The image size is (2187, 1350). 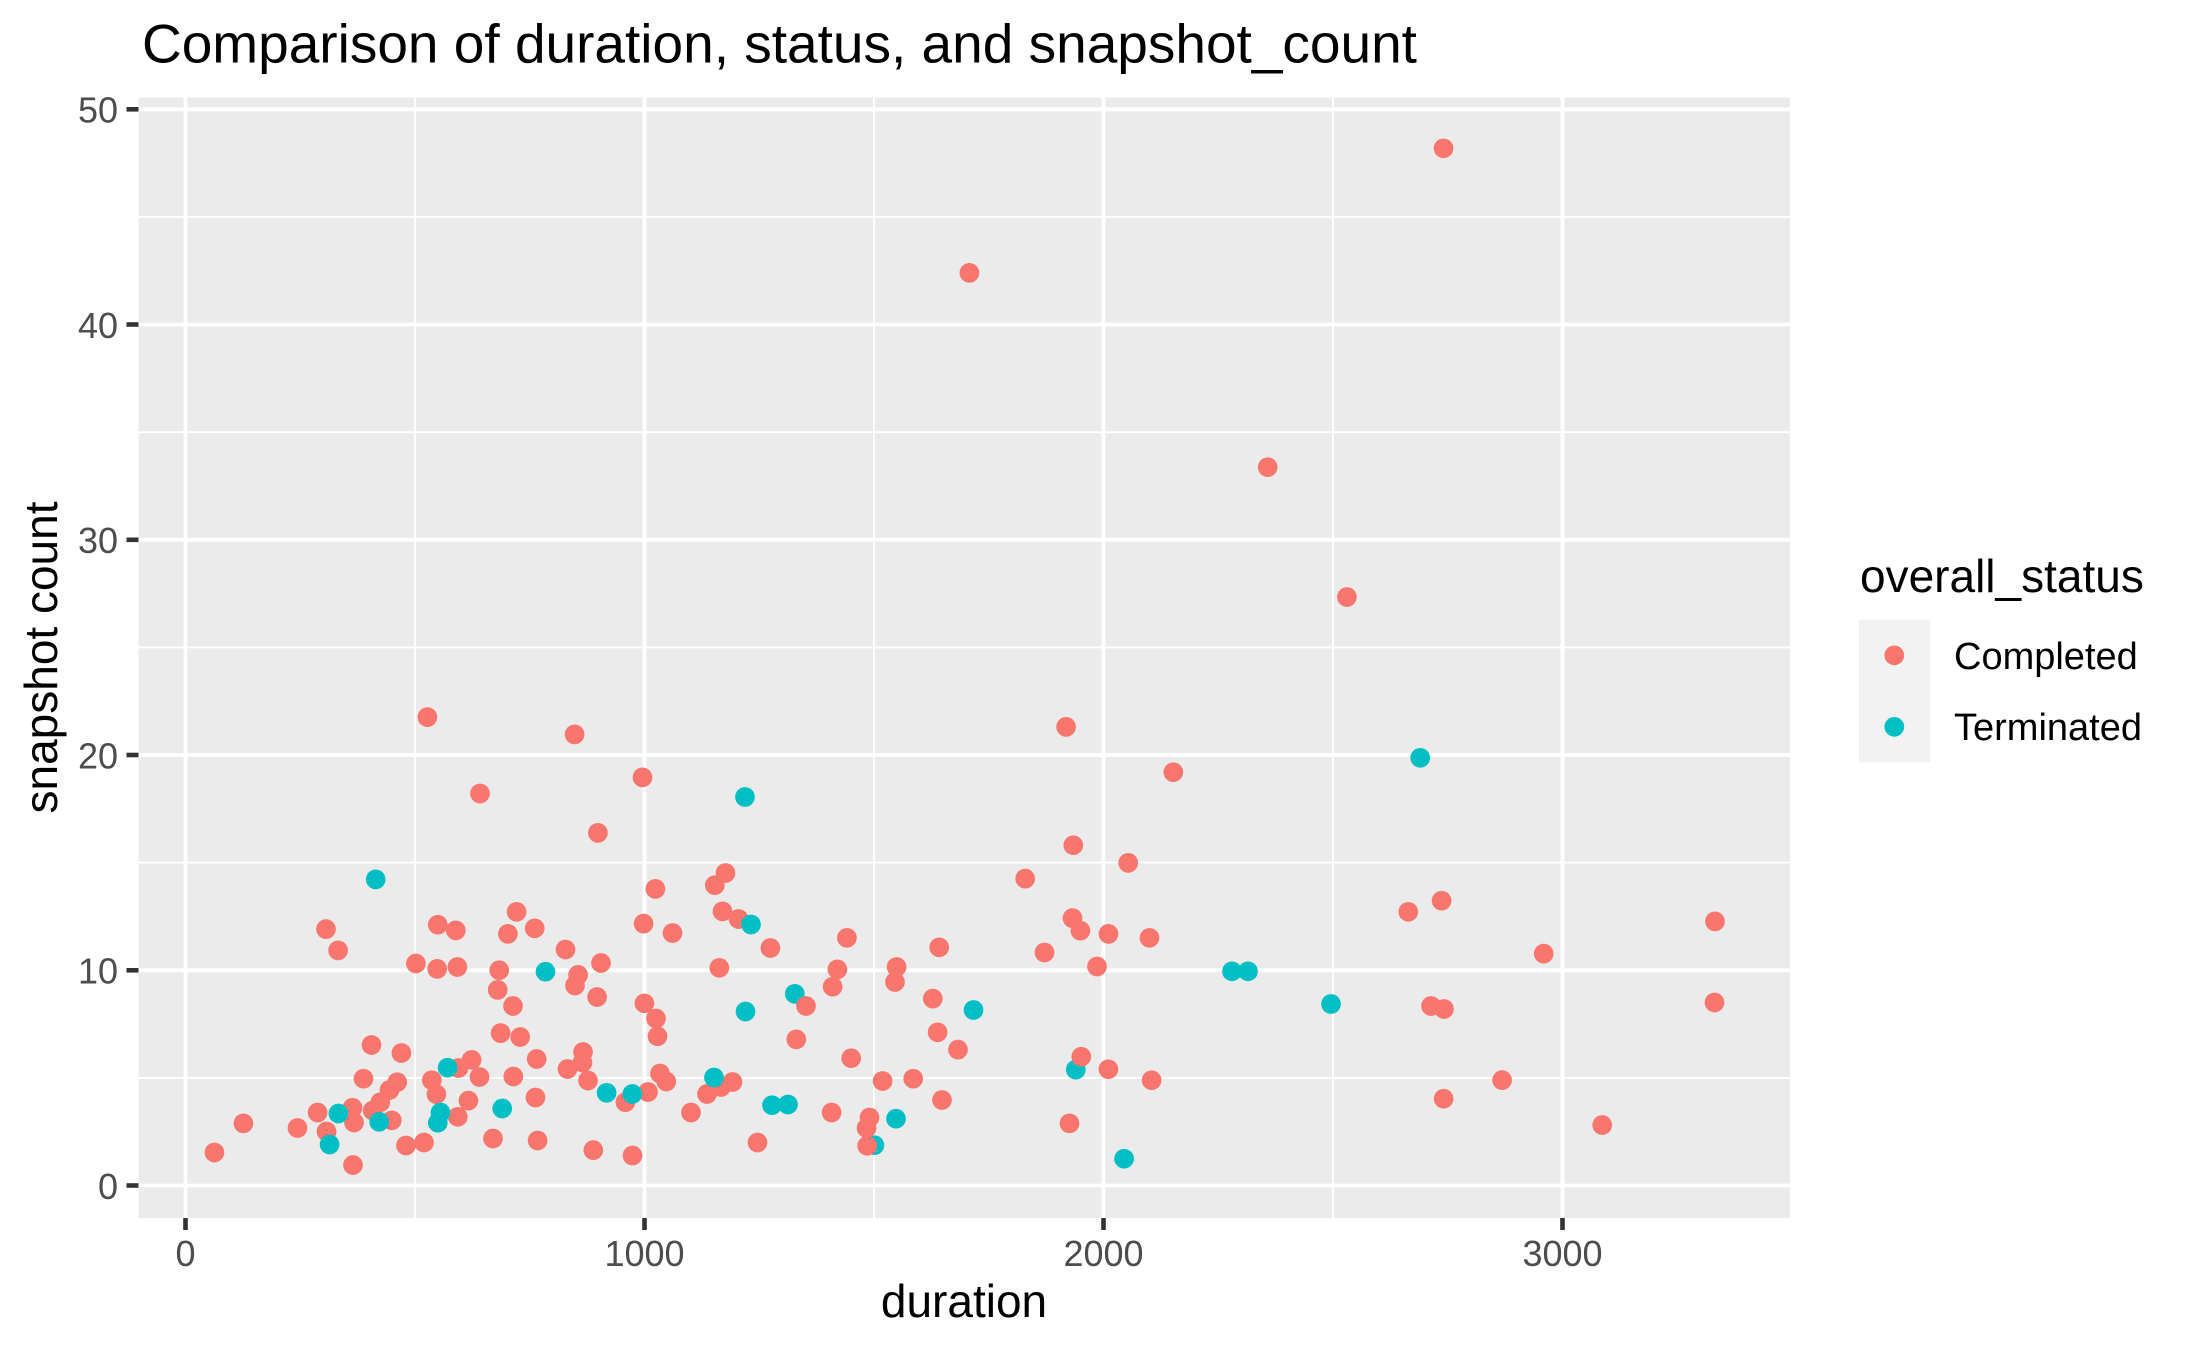 What do you see at coordinates (1562, 1253) in the screenshot?
I see `svg-text: 3000` at bounding box center [1562, 1253].